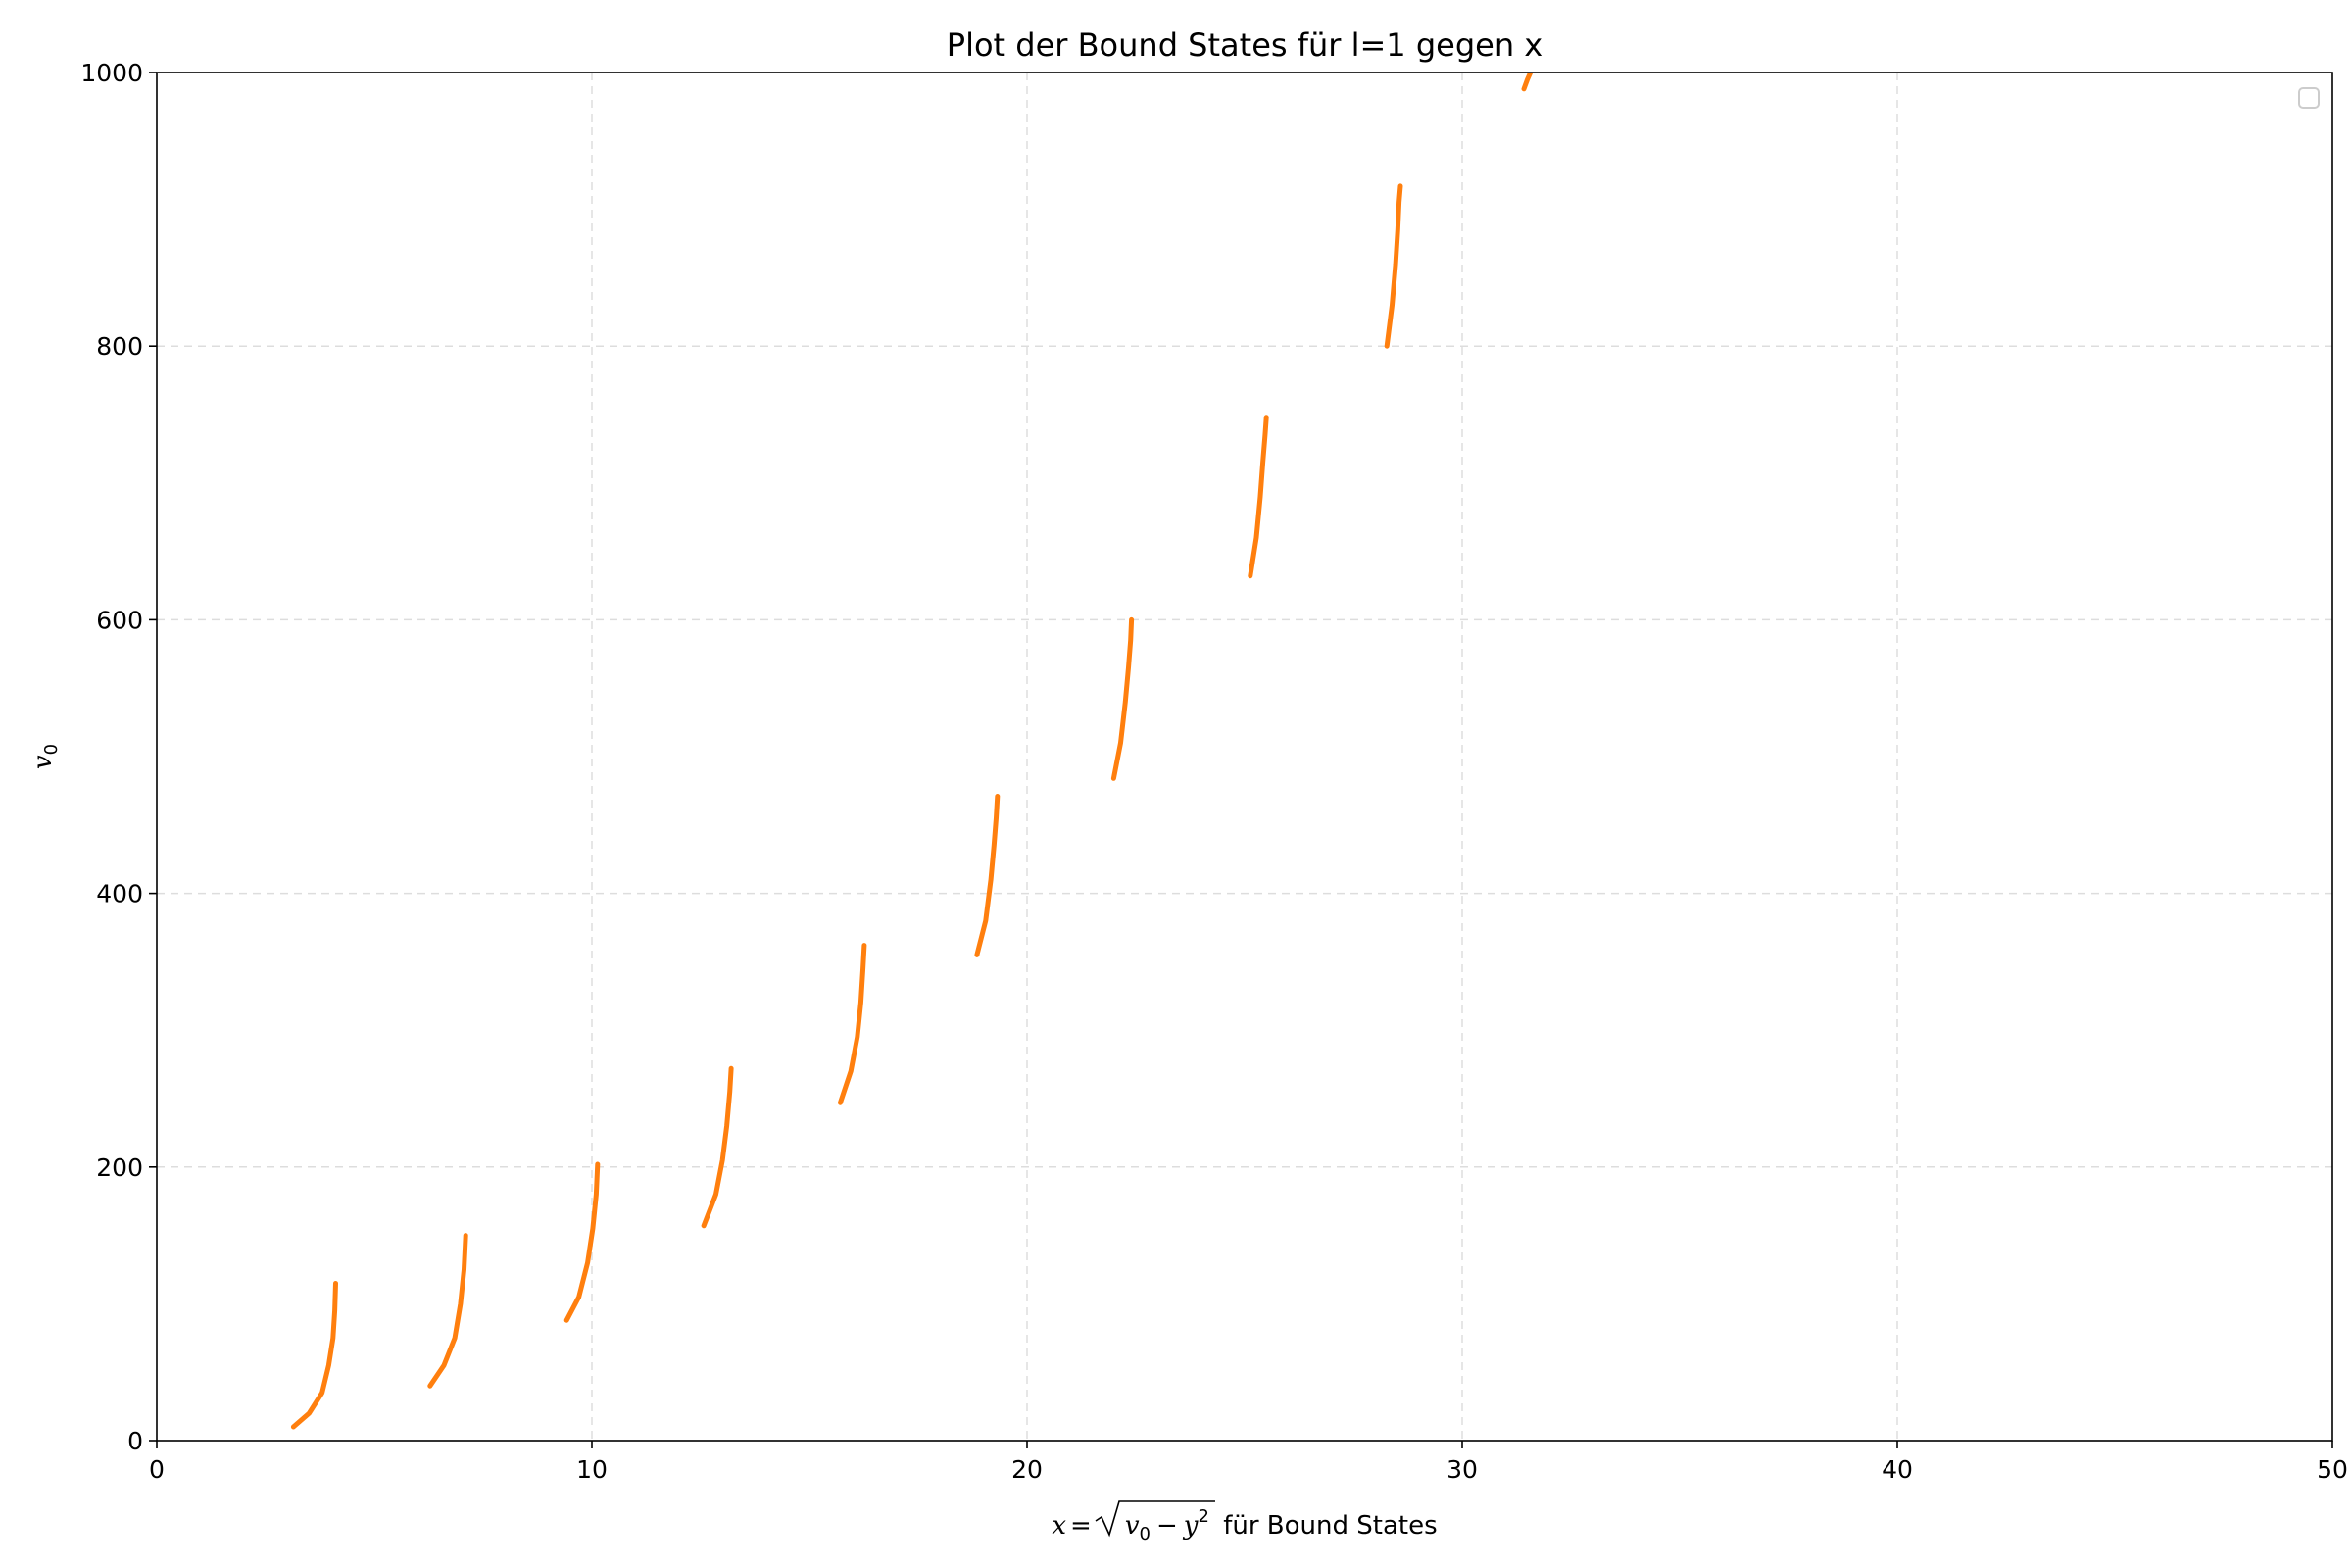  Describe the element at coordinates (119, 620) in the screenshot. I see `y-tick-label: 600` at that location.